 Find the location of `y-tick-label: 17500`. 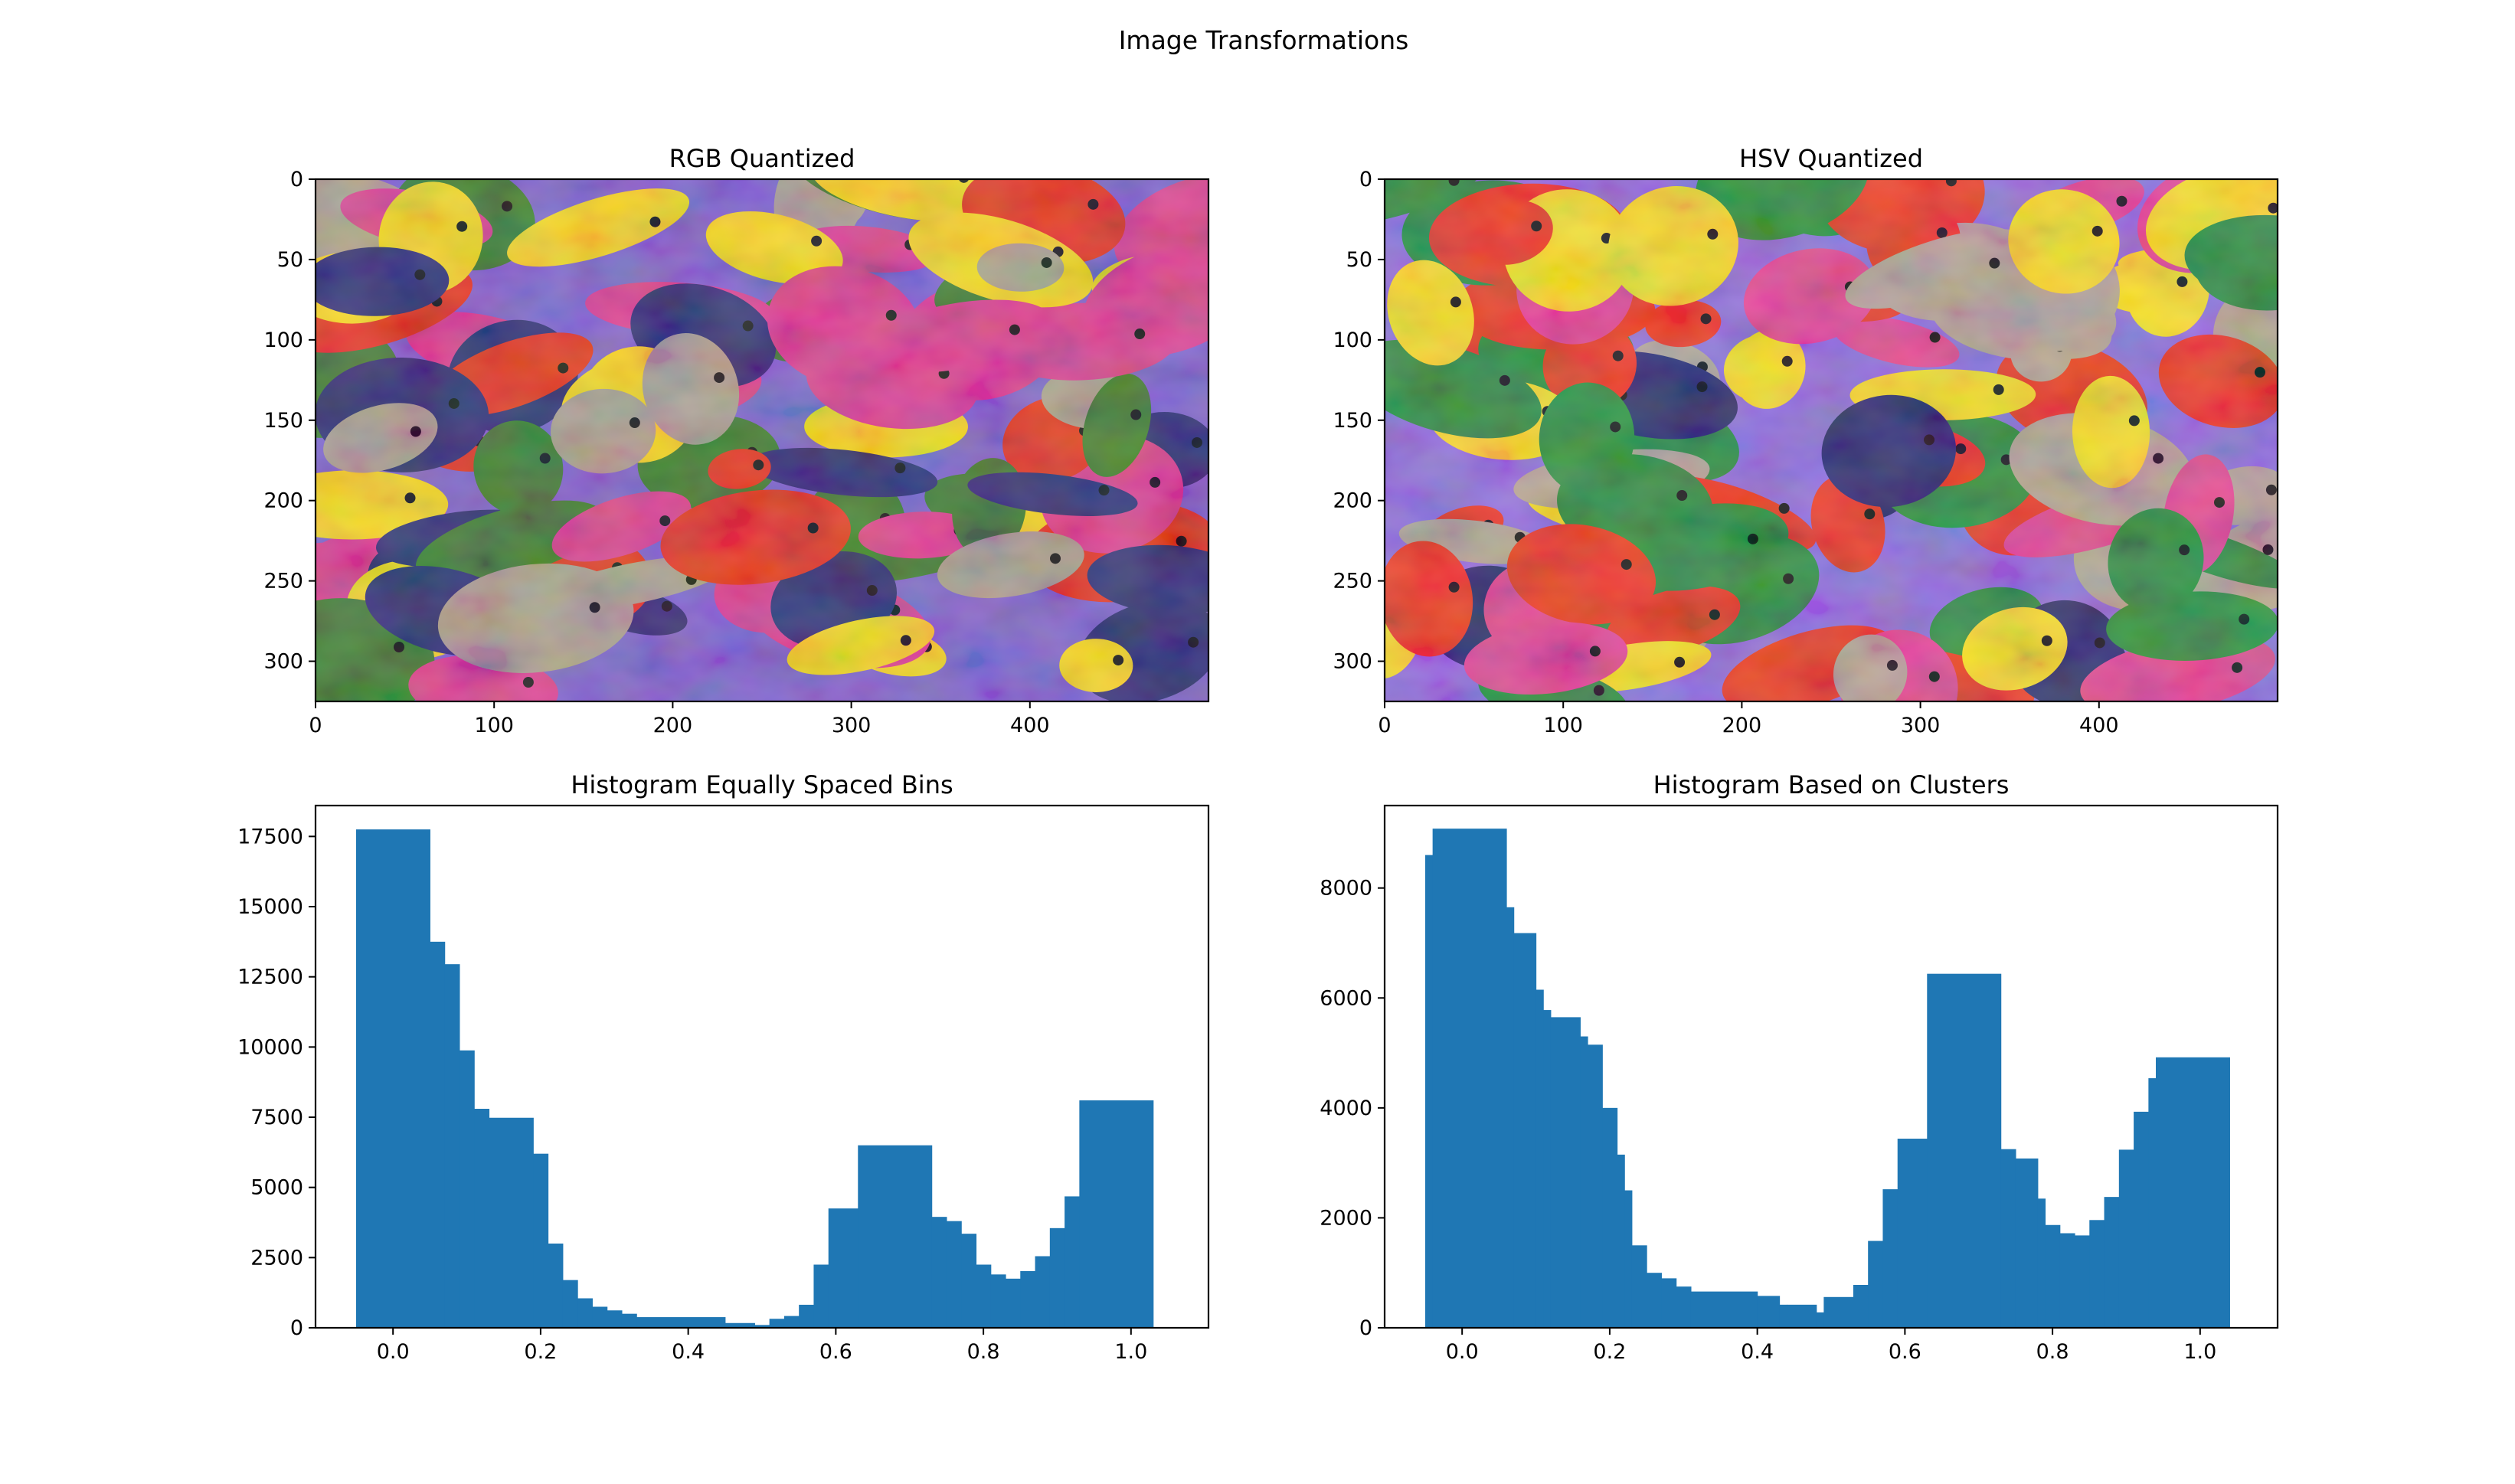

y-tick-label: 17500 is located at coordinates (270, 836).